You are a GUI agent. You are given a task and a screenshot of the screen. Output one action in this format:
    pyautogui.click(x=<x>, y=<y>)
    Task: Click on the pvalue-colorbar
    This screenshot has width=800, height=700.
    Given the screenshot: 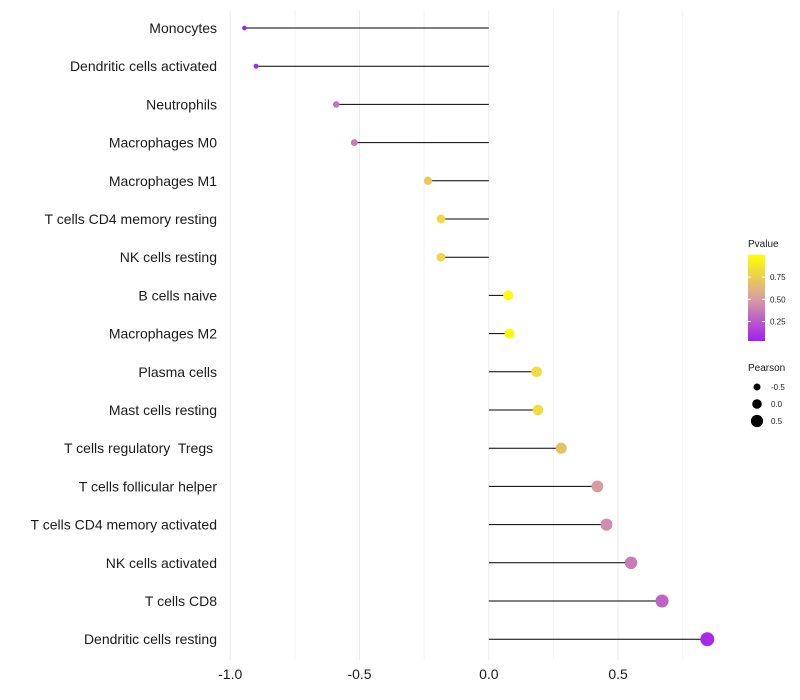 What is the action you would take?
    pyautogui.click(x=756, y=298)
    